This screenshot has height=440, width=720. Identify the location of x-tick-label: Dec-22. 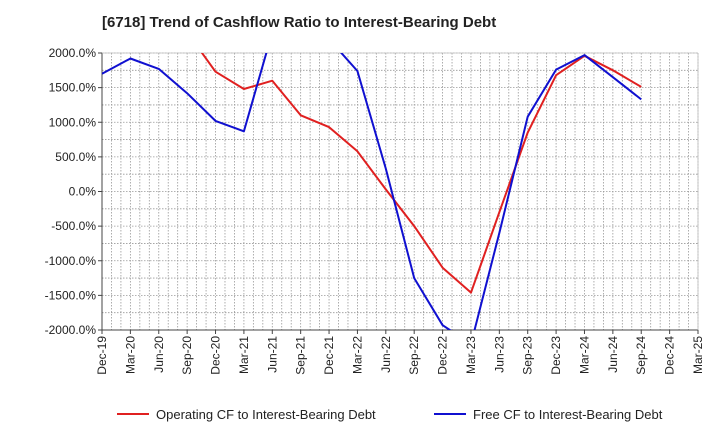
(443, 355).